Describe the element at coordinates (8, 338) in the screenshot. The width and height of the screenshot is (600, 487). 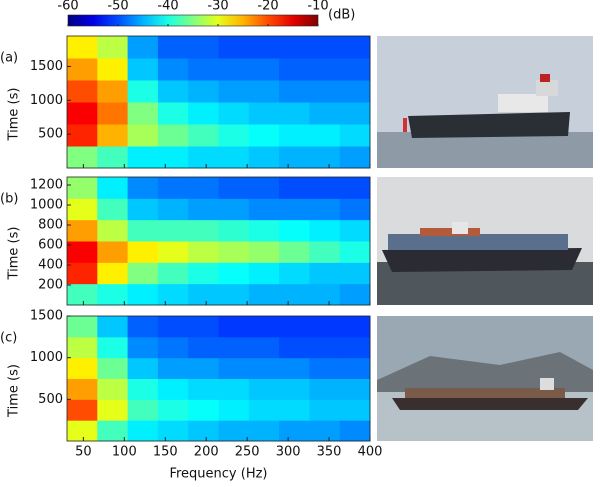
I see `panel-label: (c)` at that location.